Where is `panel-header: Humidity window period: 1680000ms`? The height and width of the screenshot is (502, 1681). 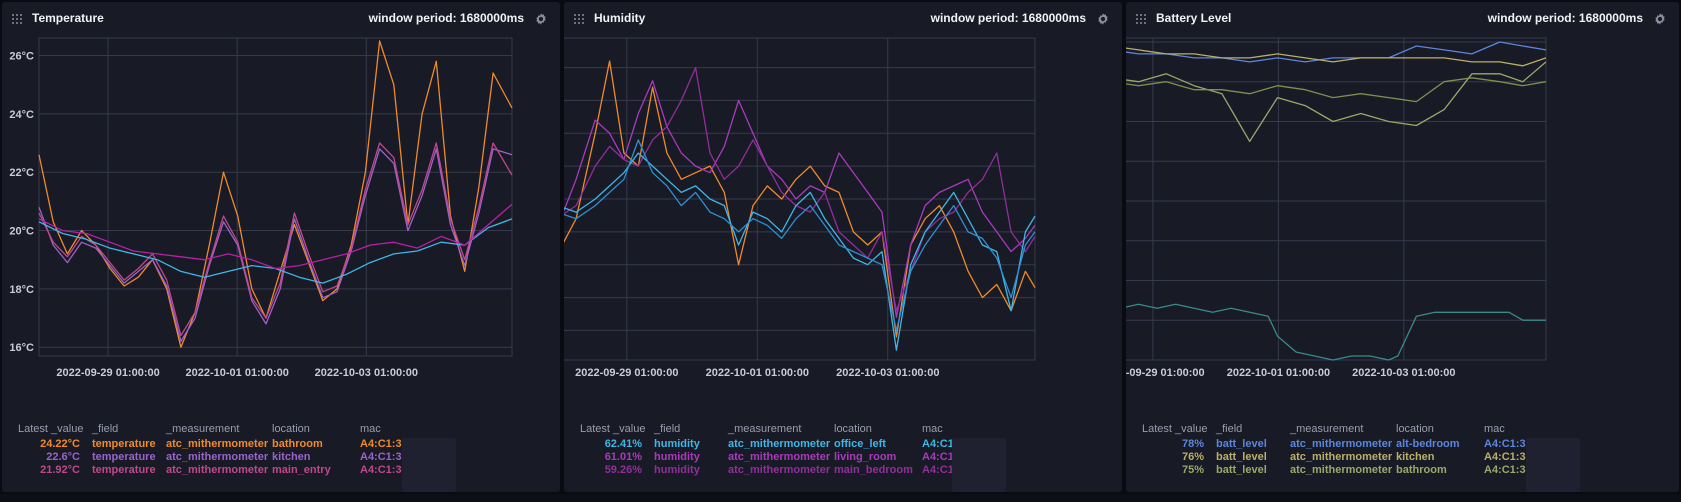
panel-header: Humidity window period: 1680000ms is located at coordinates (843, 17).